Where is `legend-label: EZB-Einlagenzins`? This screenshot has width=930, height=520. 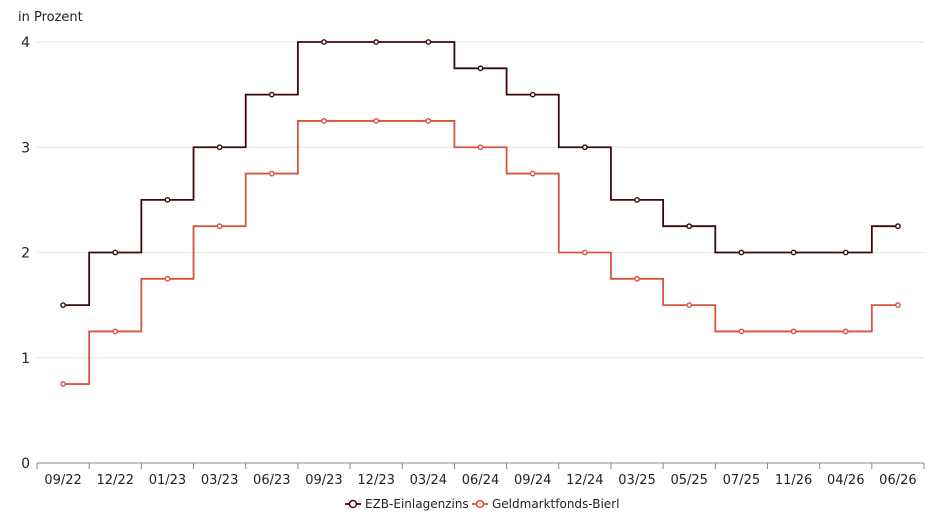
legend-label: EZB-Einlagenzins is located at coordinates (417, 504).